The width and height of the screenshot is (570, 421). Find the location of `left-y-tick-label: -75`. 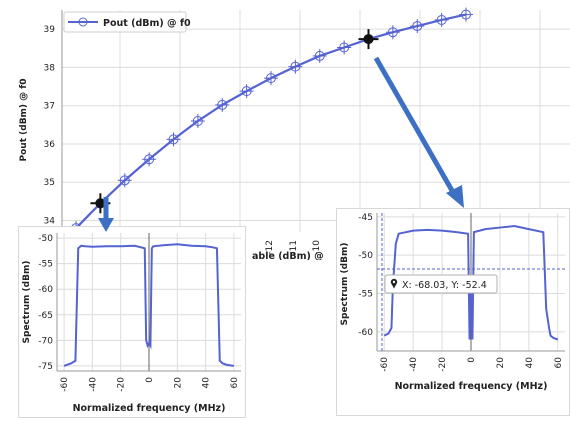

left-y-tick-label: -75 is located at coordinates (45, 367).